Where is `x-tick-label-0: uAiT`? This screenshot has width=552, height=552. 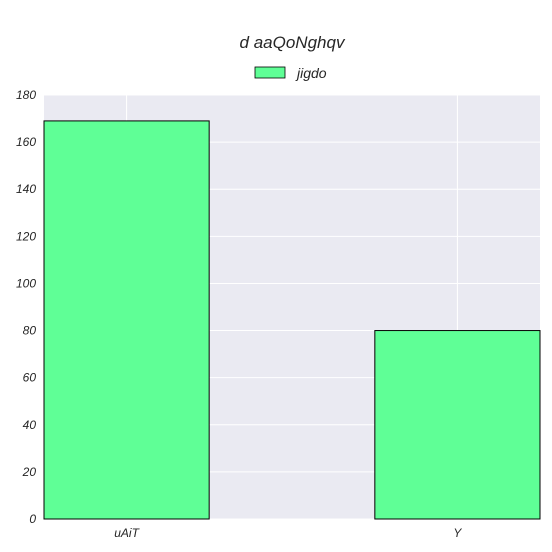
x-tick-label-0: uAiT is located at coordinates (127, 533).